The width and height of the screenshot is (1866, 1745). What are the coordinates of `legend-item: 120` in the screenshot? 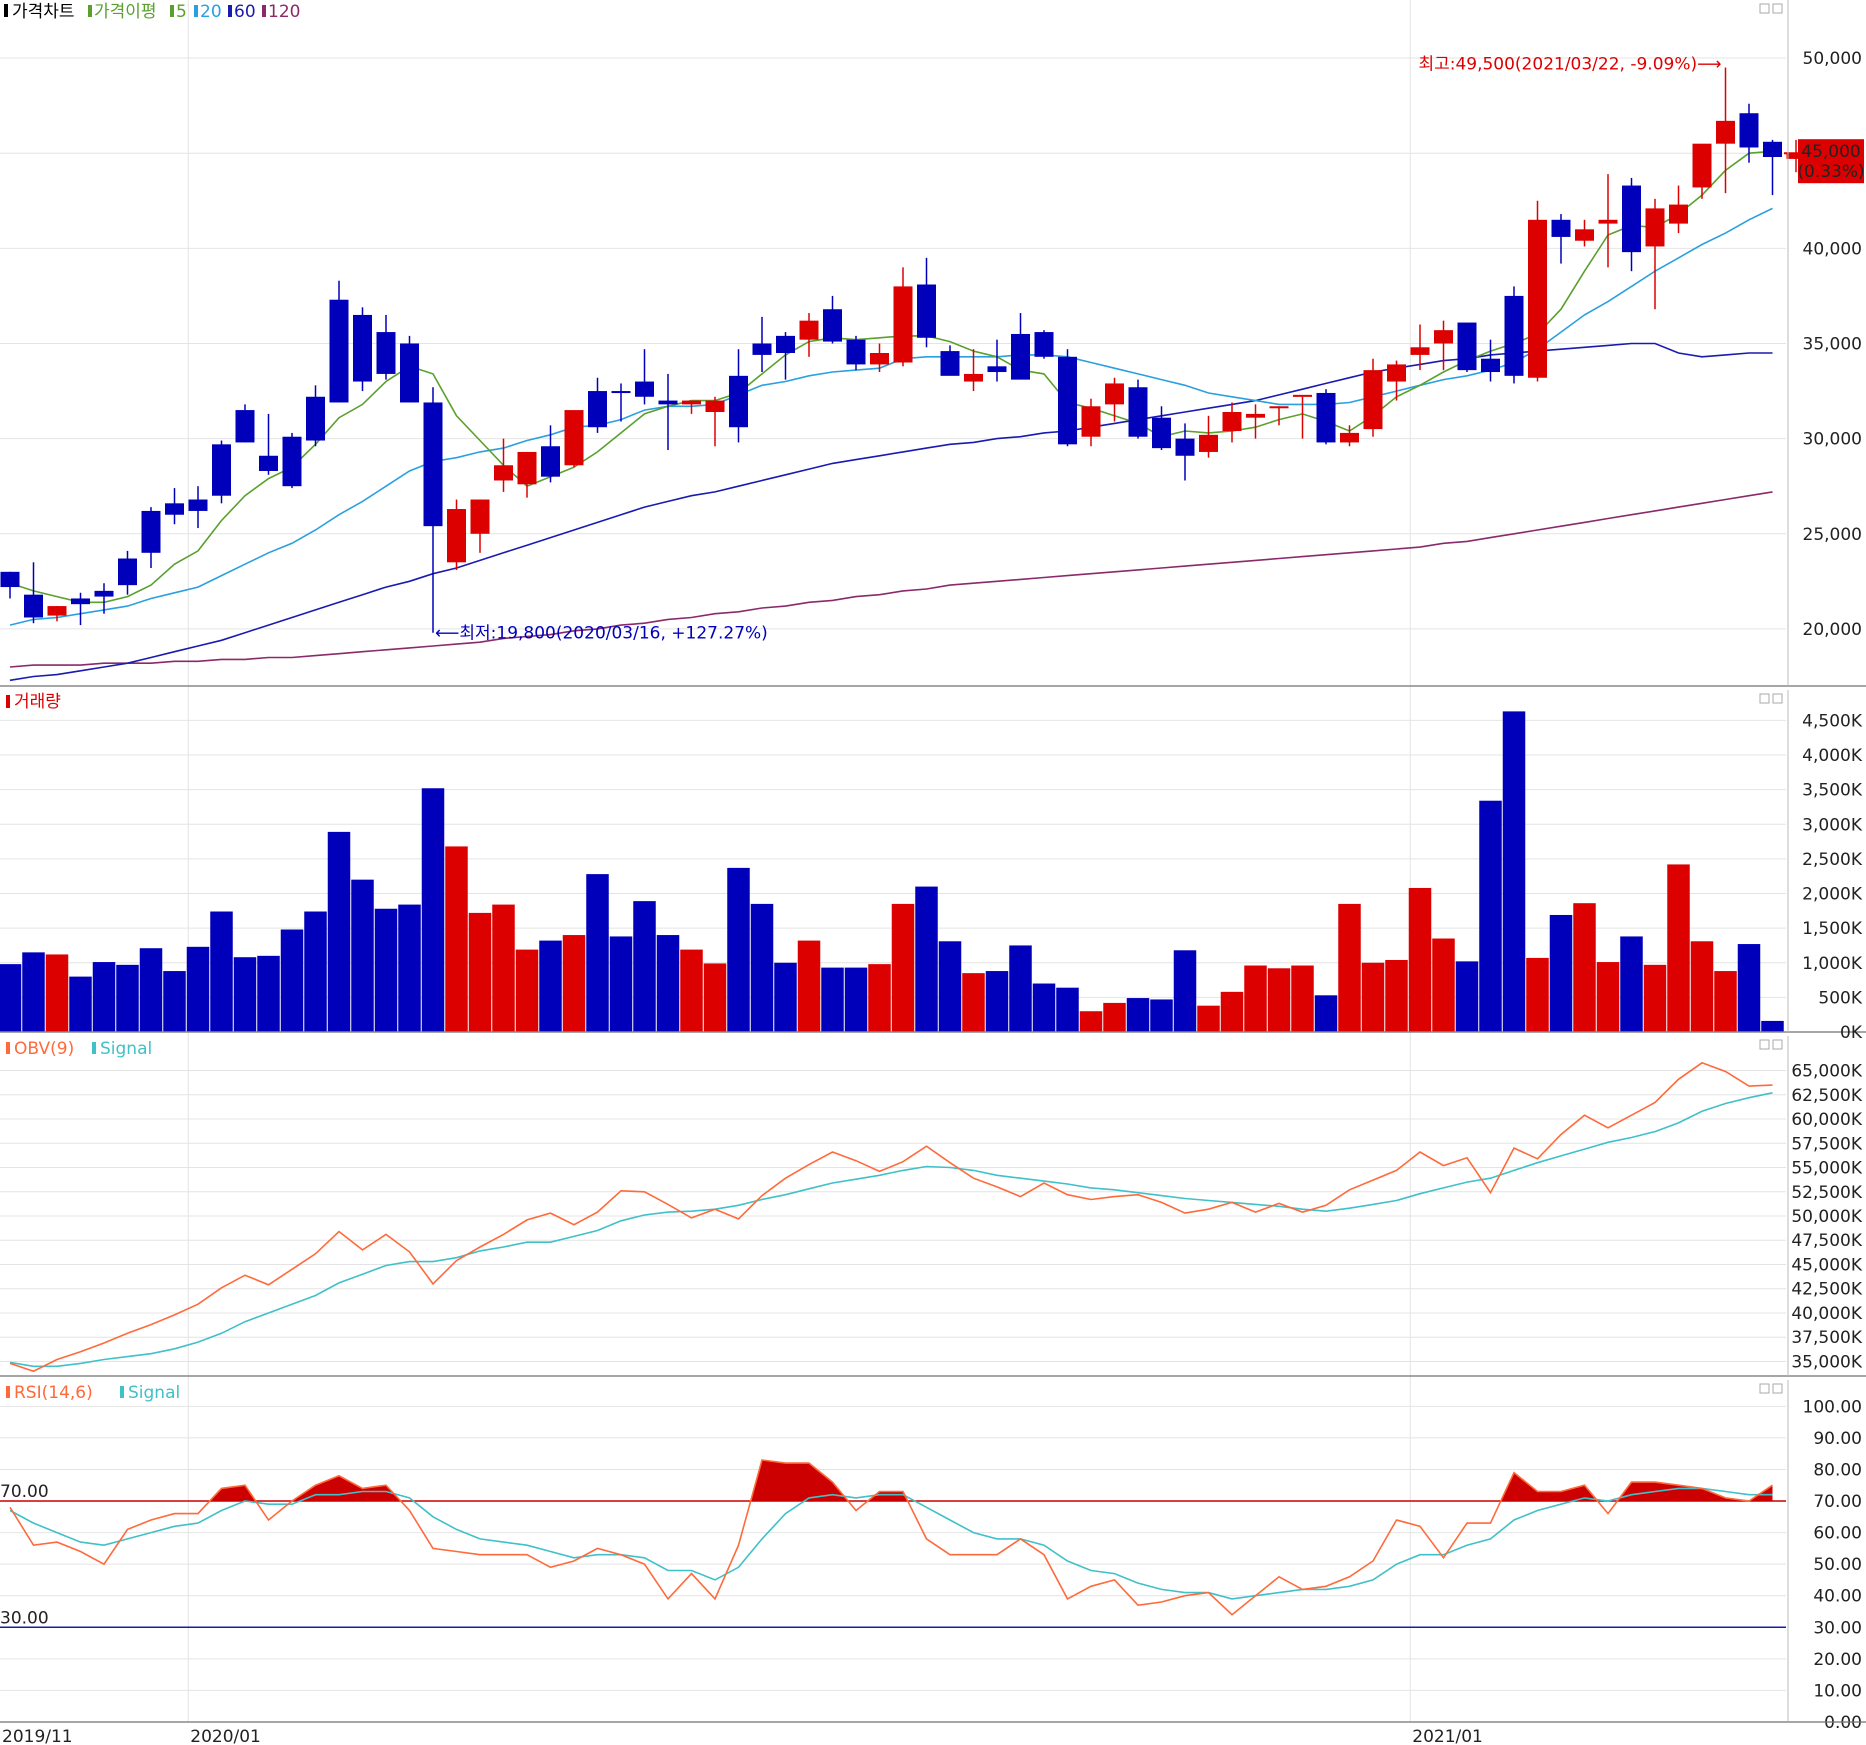 It's located at (284, 12).